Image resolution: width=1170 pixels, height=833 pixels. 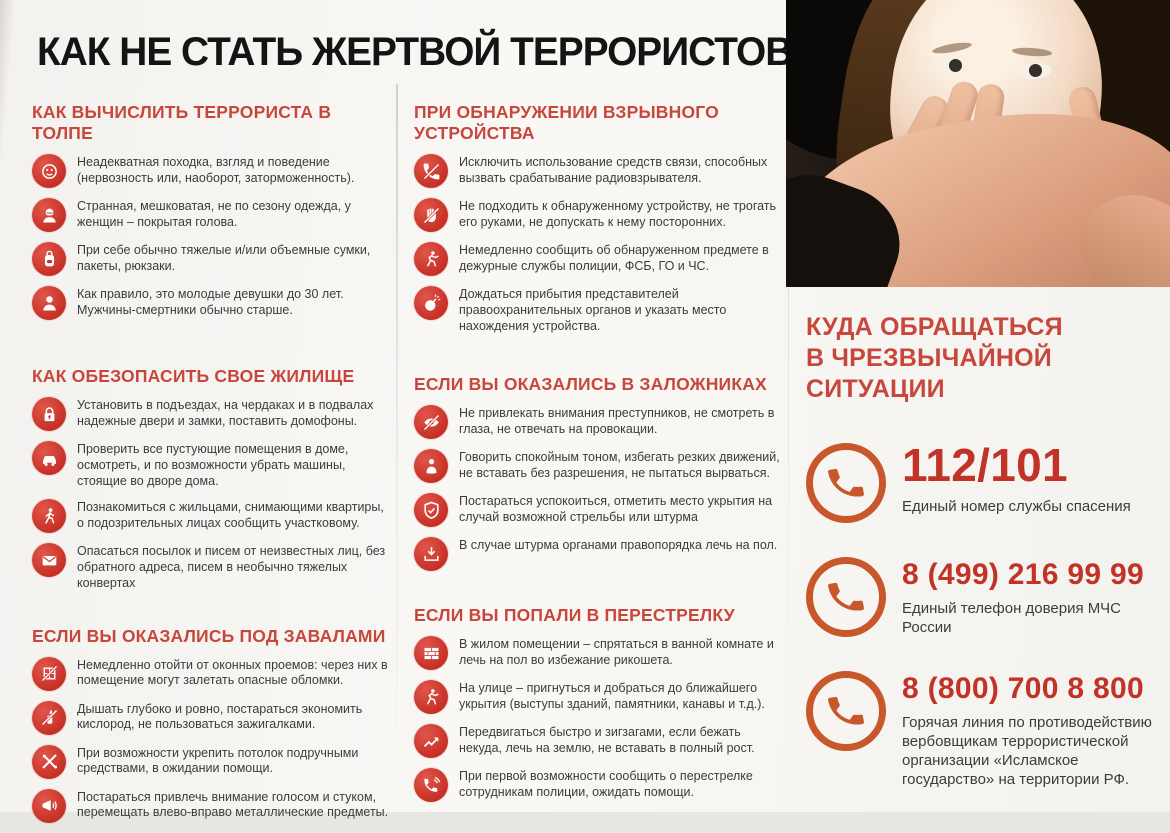 What do you see at coordinates (431, 697) in the screenshot?
I see `runner-icon` at bounding box center [431, 697].